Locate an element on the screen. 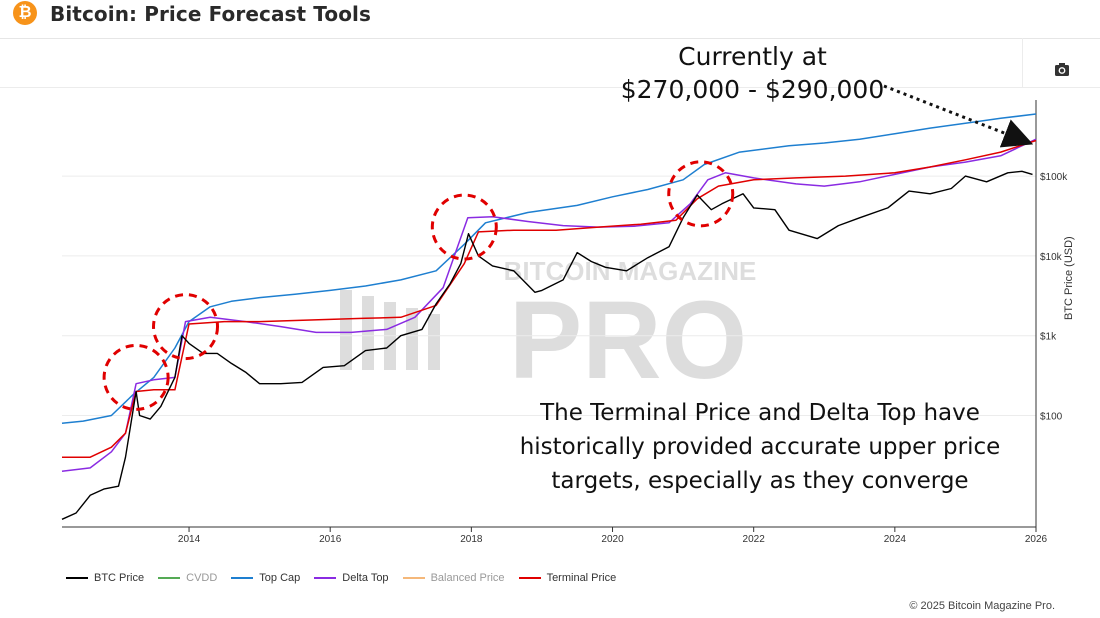  copyright-notice: © 2025 Bitcoin Magazine Pro. is located at coordinates (982, 606).